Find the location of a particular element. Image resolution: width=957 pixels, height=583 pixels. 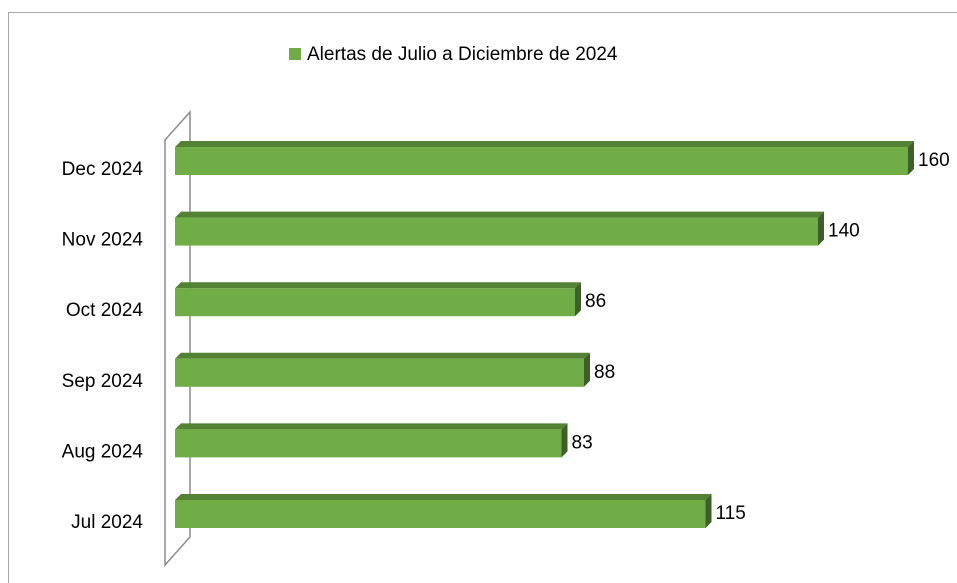

axis-wall is located at coordinates (177, 338).